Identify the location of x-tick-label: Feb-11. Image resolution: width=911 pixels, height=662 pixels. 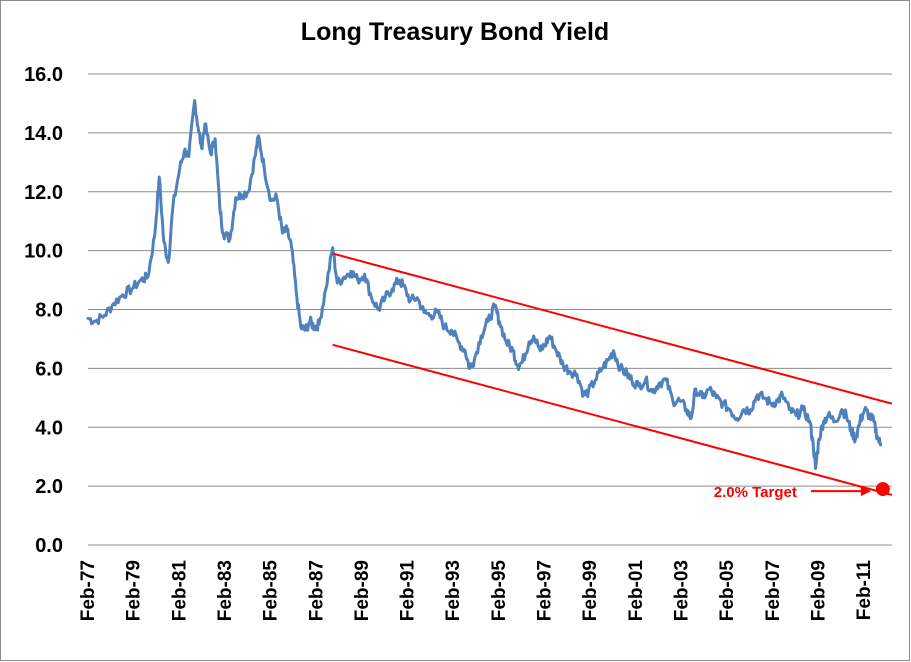
(864, 590).